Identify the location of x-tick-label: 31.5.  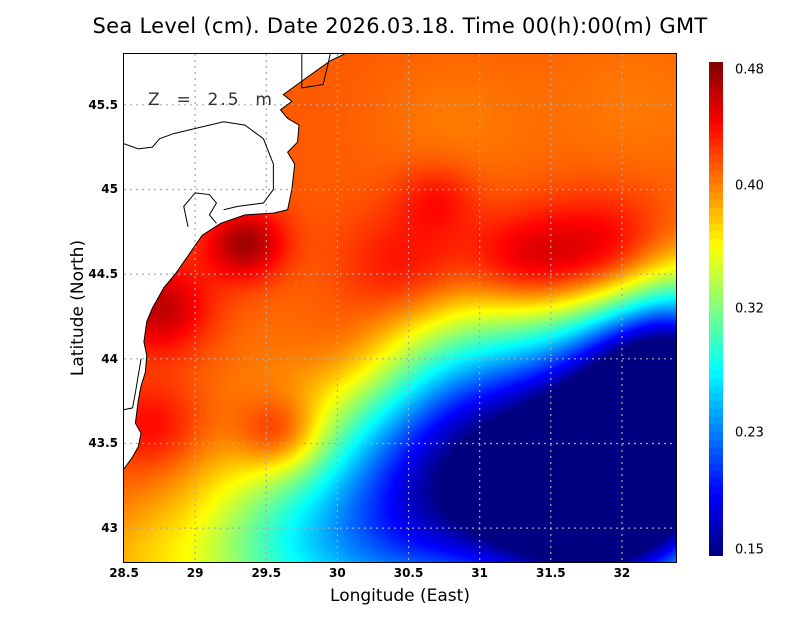
(550, 573).